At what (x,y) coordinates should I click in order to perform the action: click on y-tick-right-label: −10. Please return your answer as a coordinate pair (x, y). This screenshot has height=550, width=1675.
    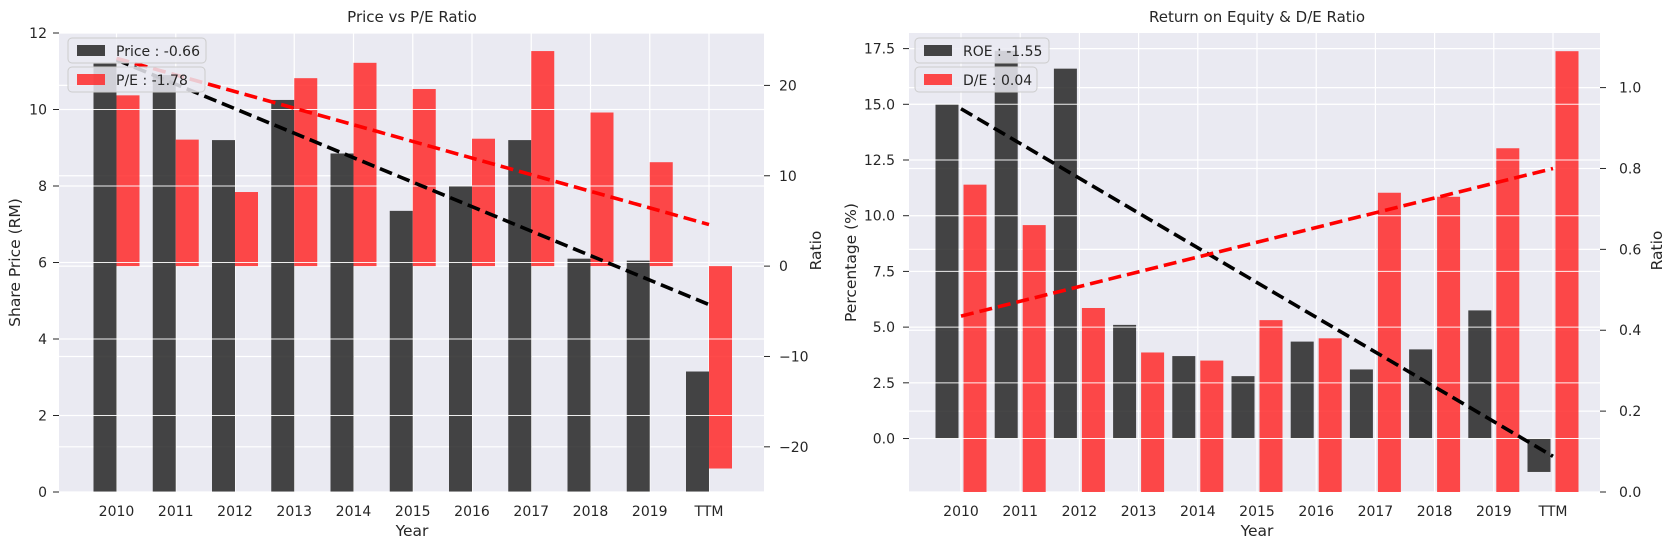
    Looking at the image, I should click on (794, 357).